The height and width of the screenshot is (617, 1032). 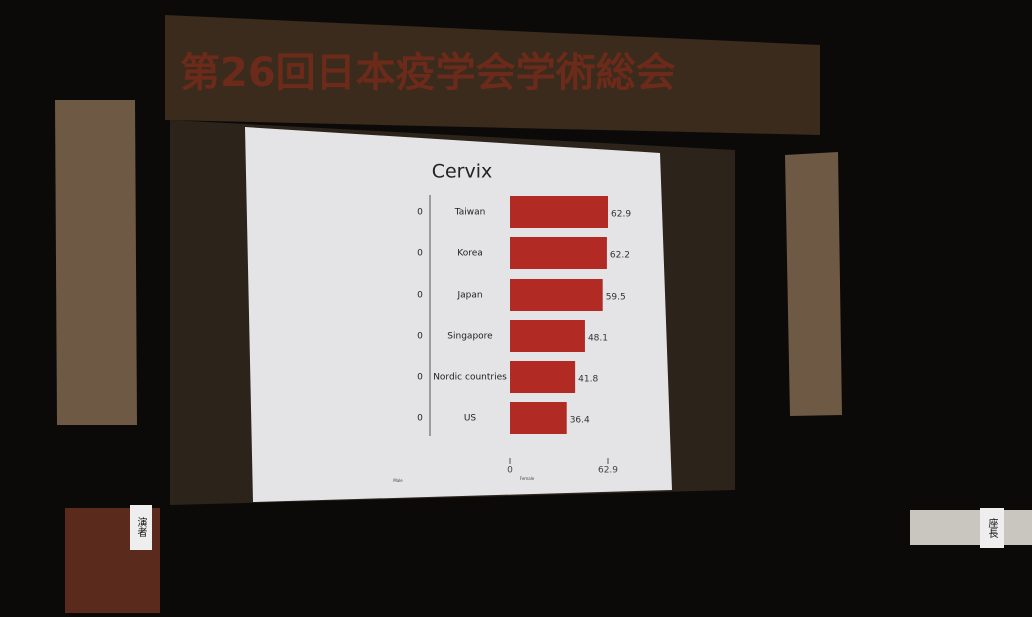 I want to click on female-value-label: 36.4, so click(x=580, y=421).